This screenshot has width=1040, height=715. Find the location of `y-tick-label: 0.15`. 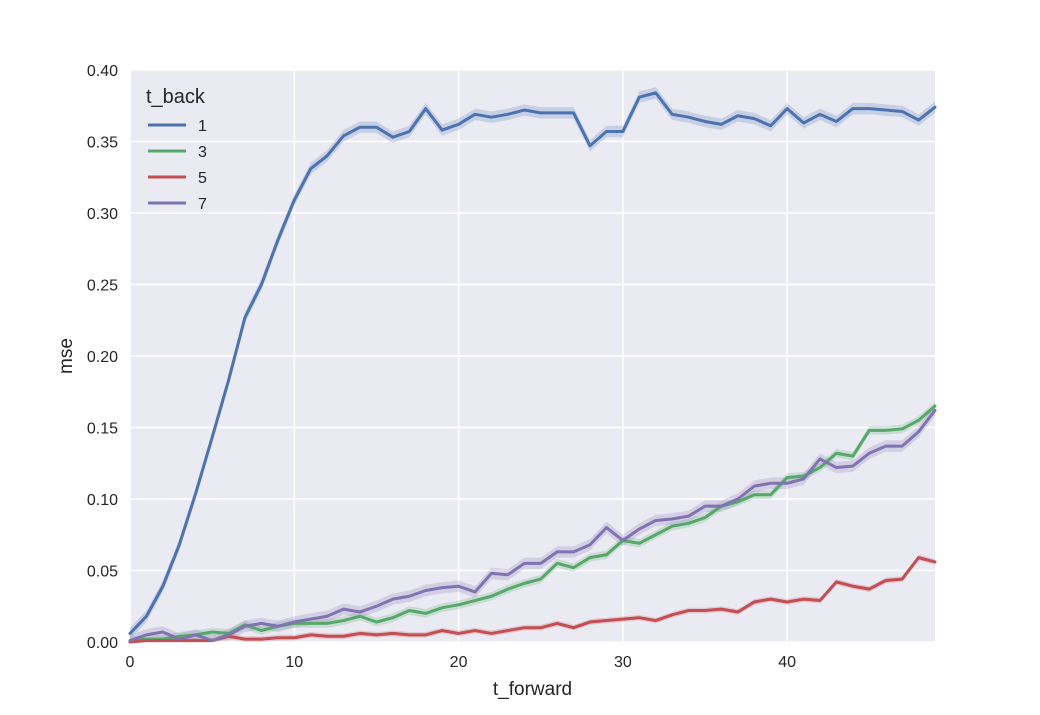

y-tick-label: 0.15 is located at coordinates (102, 429).